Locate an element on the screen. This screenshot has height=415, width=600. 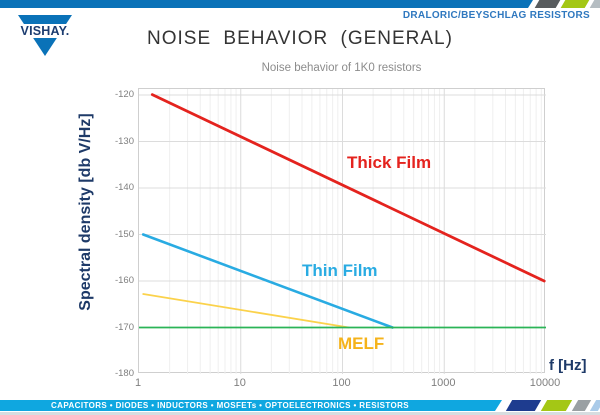
y-tick-label: -130 is located at coordinates (124, 141).